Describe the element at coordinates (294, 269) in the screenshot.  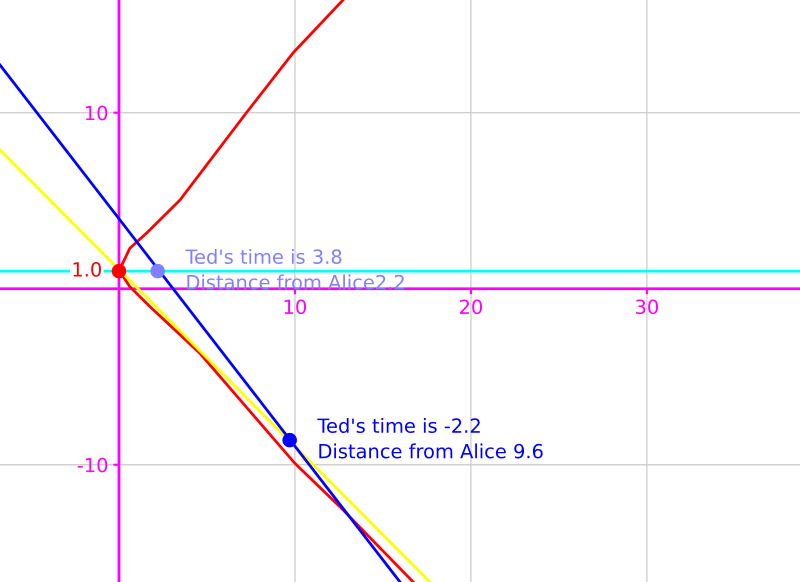
I see `data-label: Ted's time is 3.8 Distance from Alice2.2` at that location.